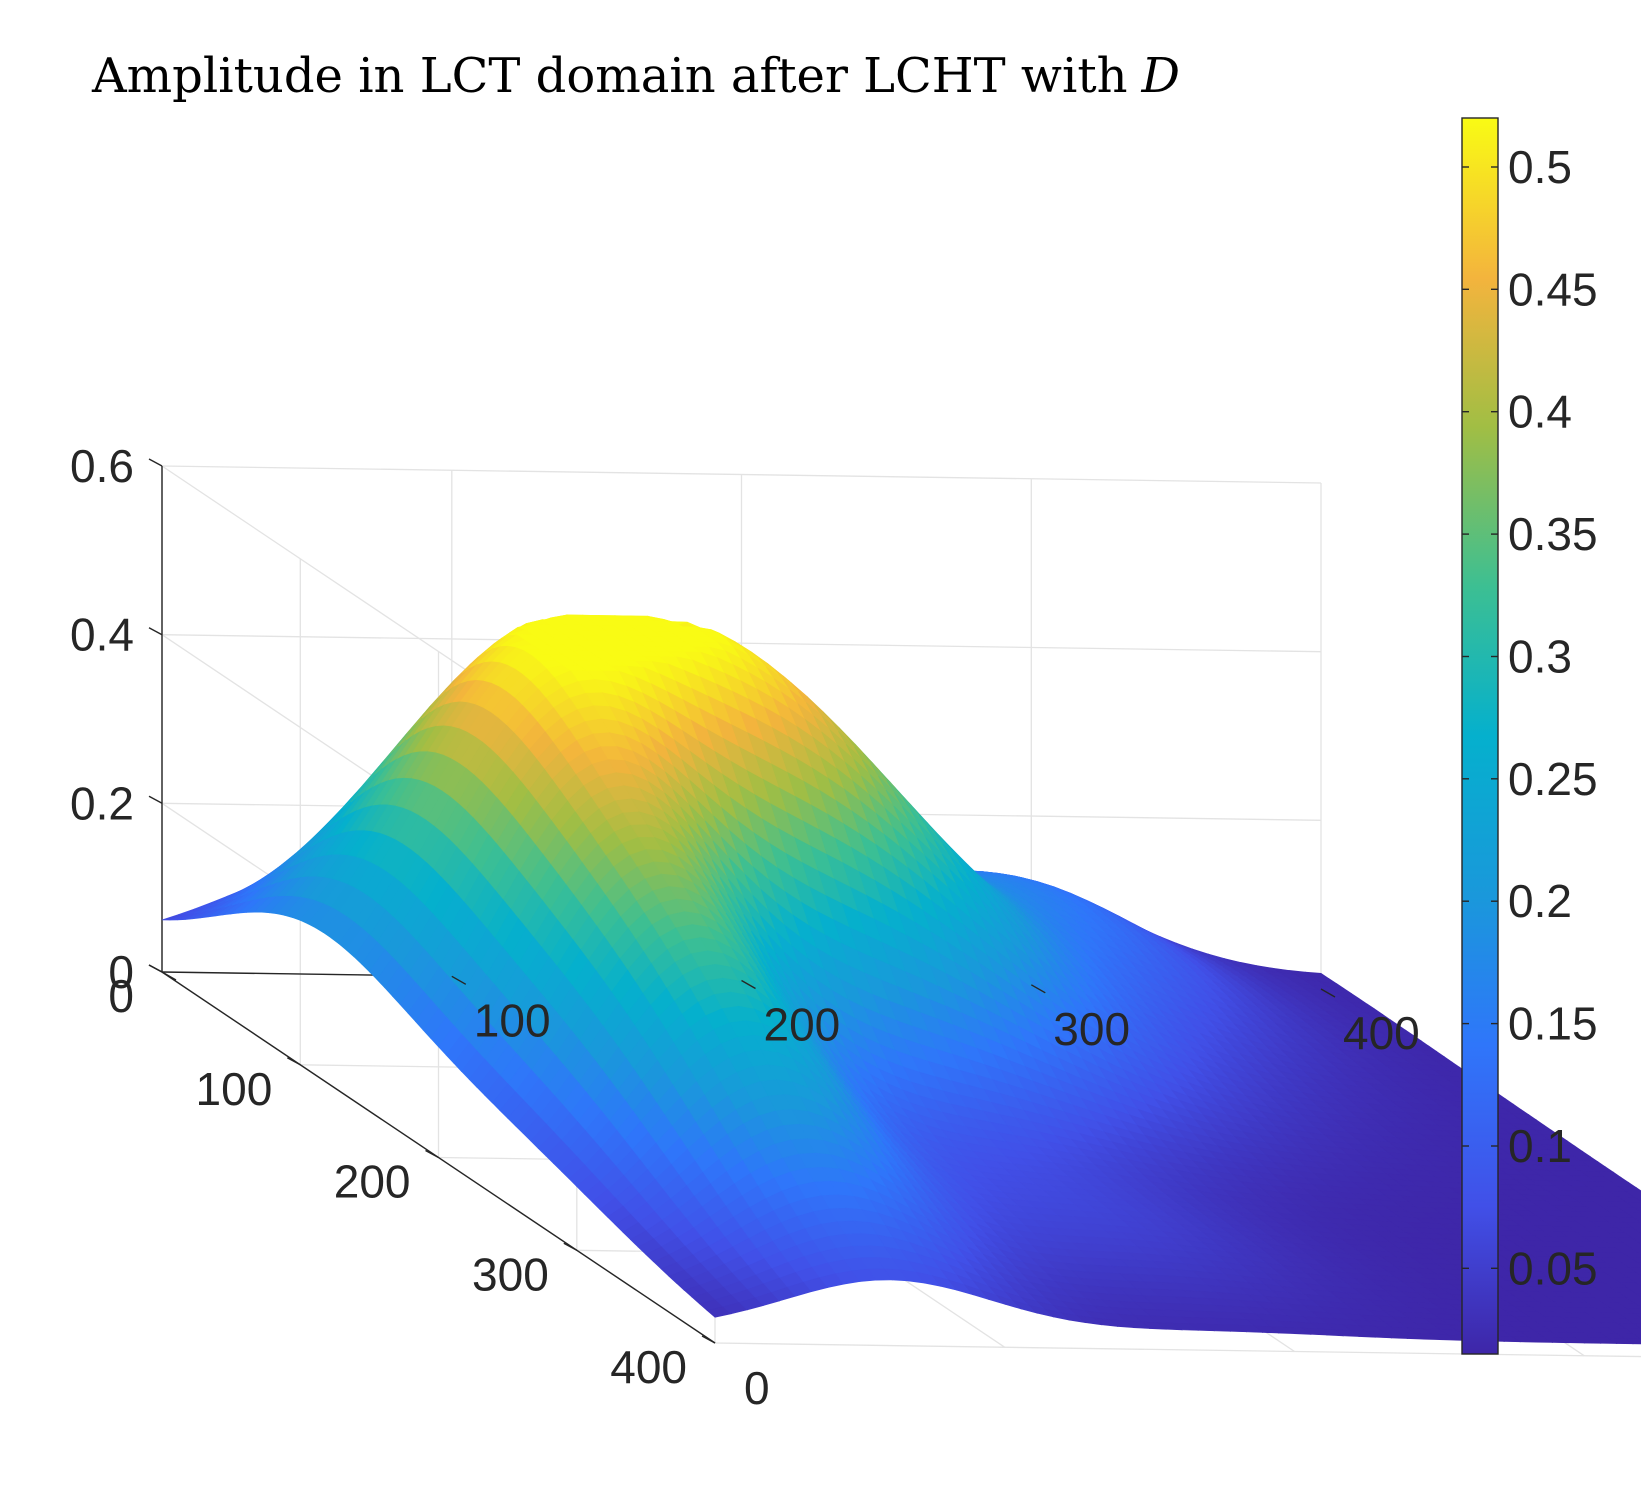 The image size is (1641, 1509). What do you see at coordinates (1160, 76) in the screenshot?
I see `chart-title-symbol: D` at bounding box center [1160, 76].